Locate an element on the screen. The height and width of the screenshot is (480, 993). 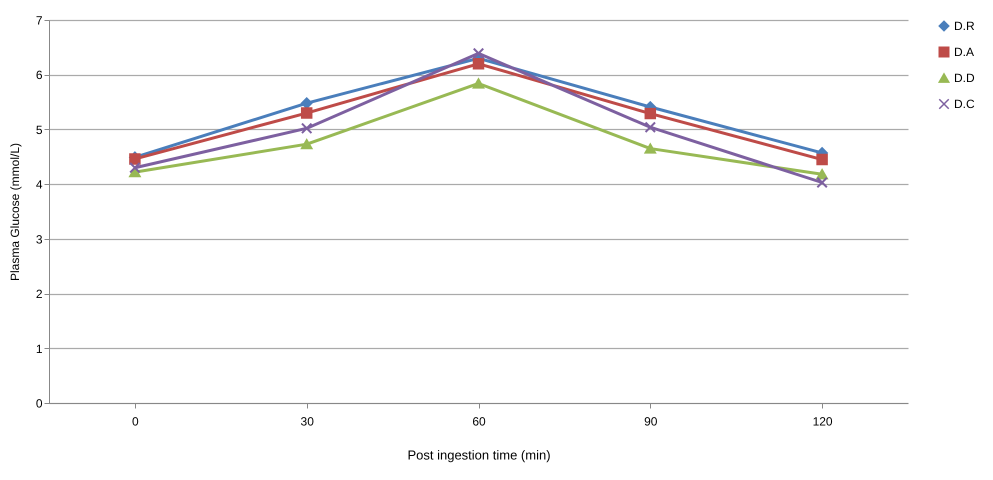
y-tick-label: 6 is located at coordinates (39, 75).